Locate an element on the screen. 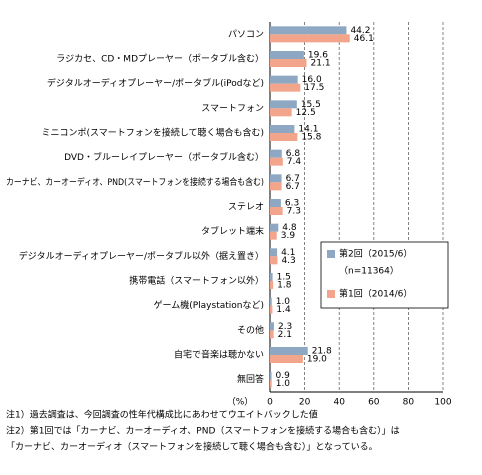 The image size is (482, 475). x-tick-label: 40 is located at coordinates (339, 403).